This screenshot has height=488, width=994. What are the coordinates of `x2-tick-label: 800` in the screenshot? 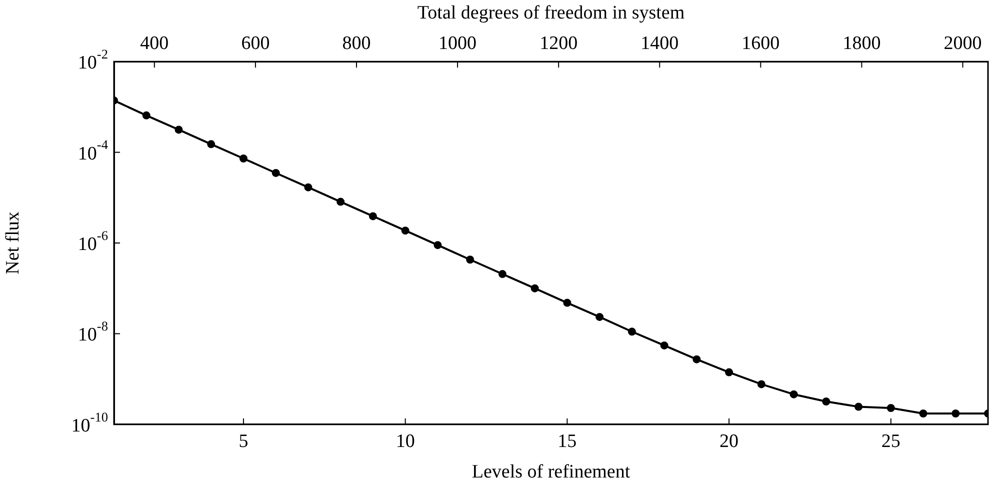 It's located at (356, 43).